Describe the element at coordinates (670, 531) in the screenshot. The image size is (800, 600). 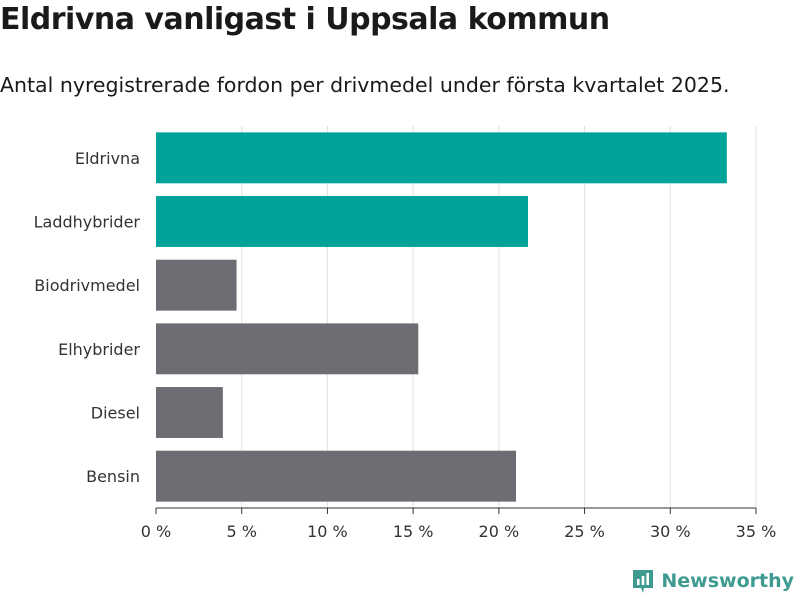
I see `x-tick-label: 30 %` at that location.